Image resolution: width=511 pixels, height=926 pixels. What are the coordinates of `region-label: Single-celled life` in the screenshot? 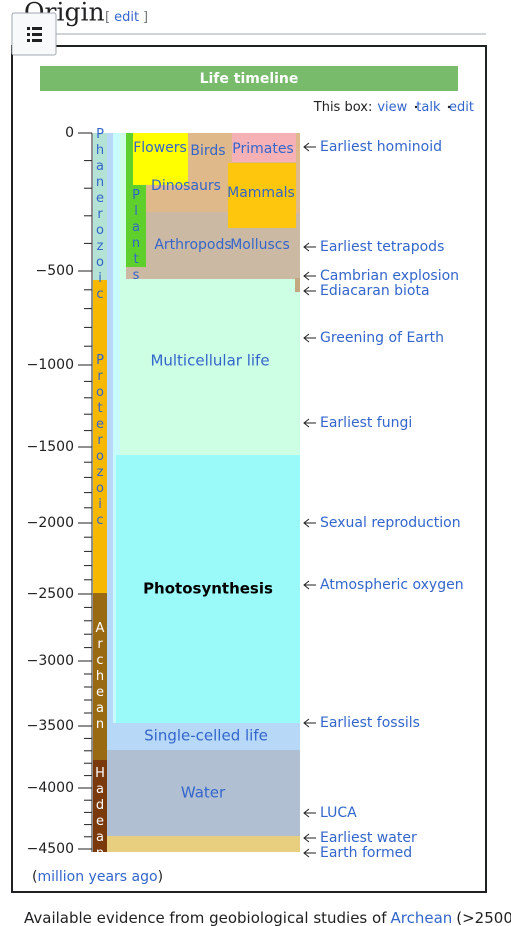 It's located at (206, 736).